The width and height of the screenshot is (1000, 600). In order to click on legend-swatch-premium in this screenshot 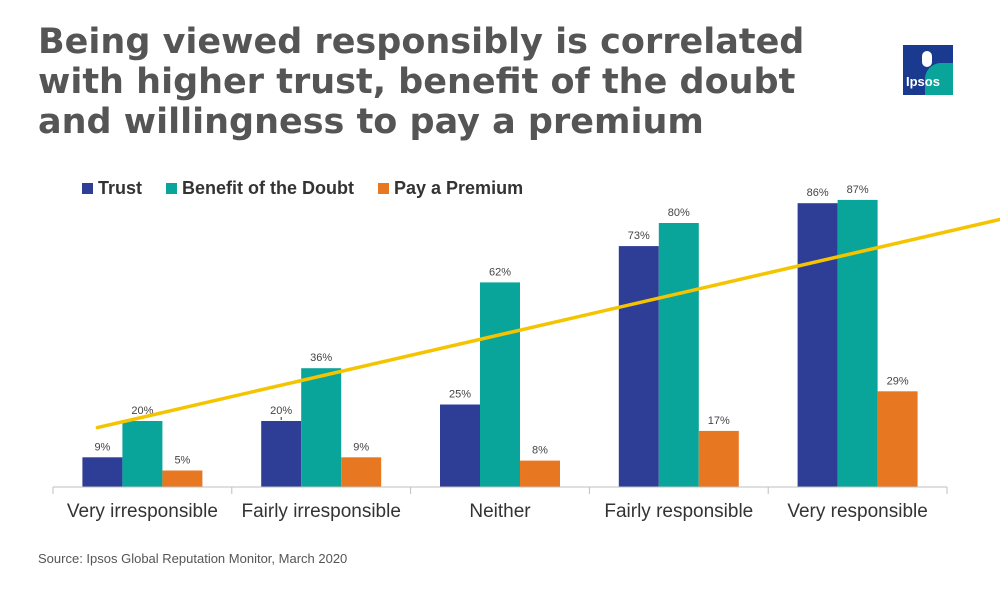, I will do `click(383, 188)`.